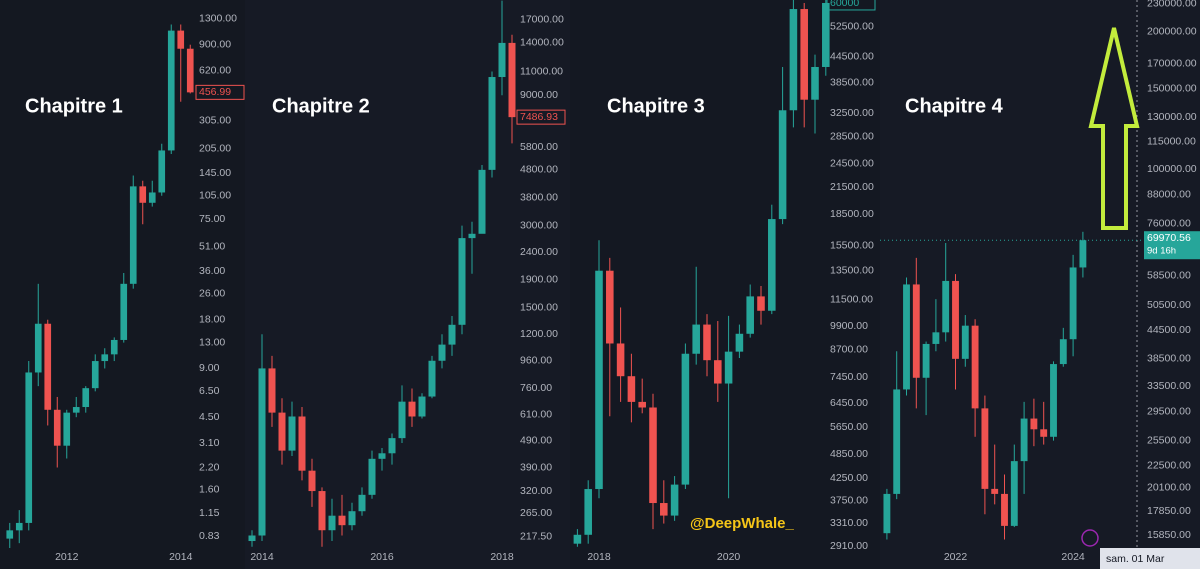 The width and height of the screenshot is (1200, 569). What do you see at coordinates (536, 491) in the screenshot?
I see `y-tick-label: 320.00` at bounding box center [536, 491].